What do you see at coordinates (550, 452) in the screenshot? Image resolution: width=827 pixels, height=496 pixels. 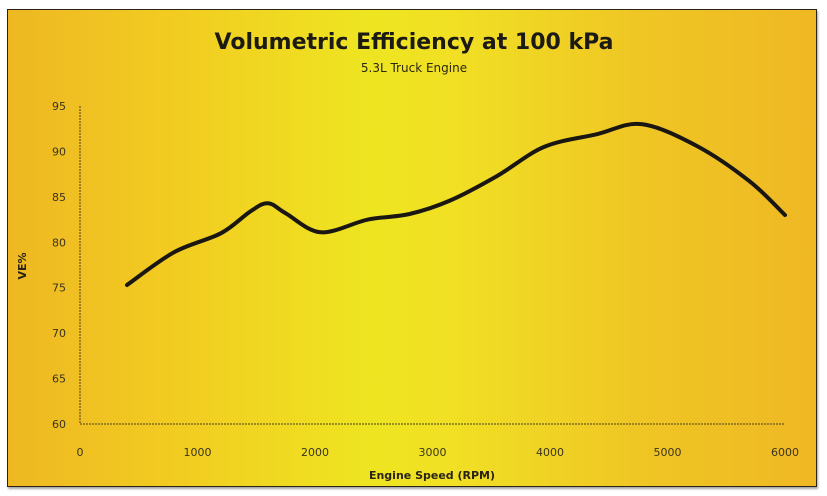 I see `x-tick-label: 4000` at bounding box center [550, 452].